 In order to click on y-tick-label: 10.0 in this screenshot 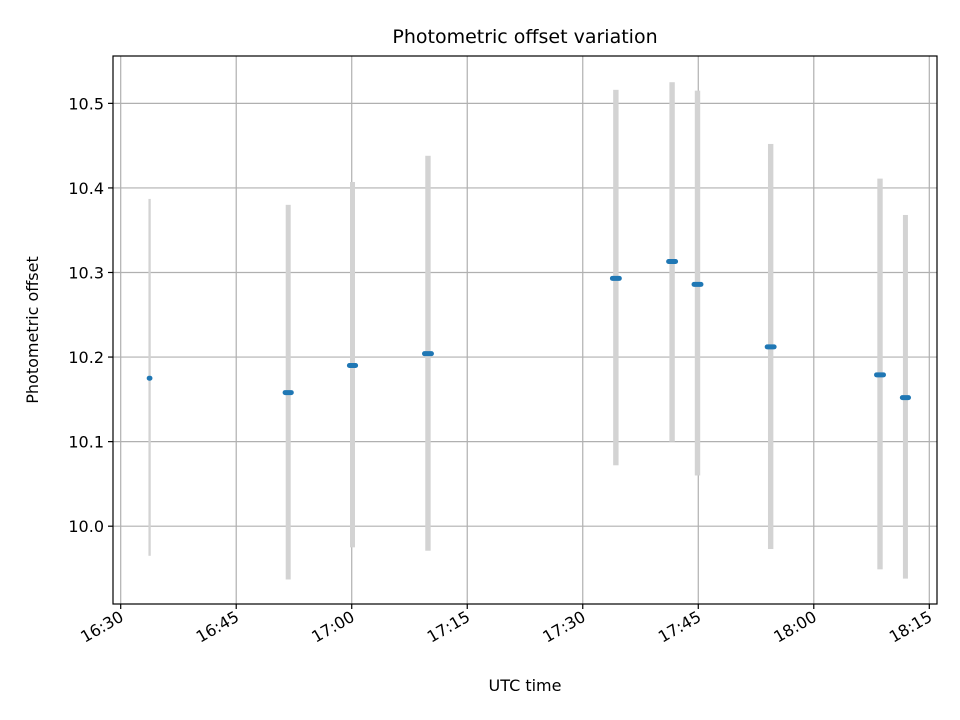, I will do `click(86, 526)`.